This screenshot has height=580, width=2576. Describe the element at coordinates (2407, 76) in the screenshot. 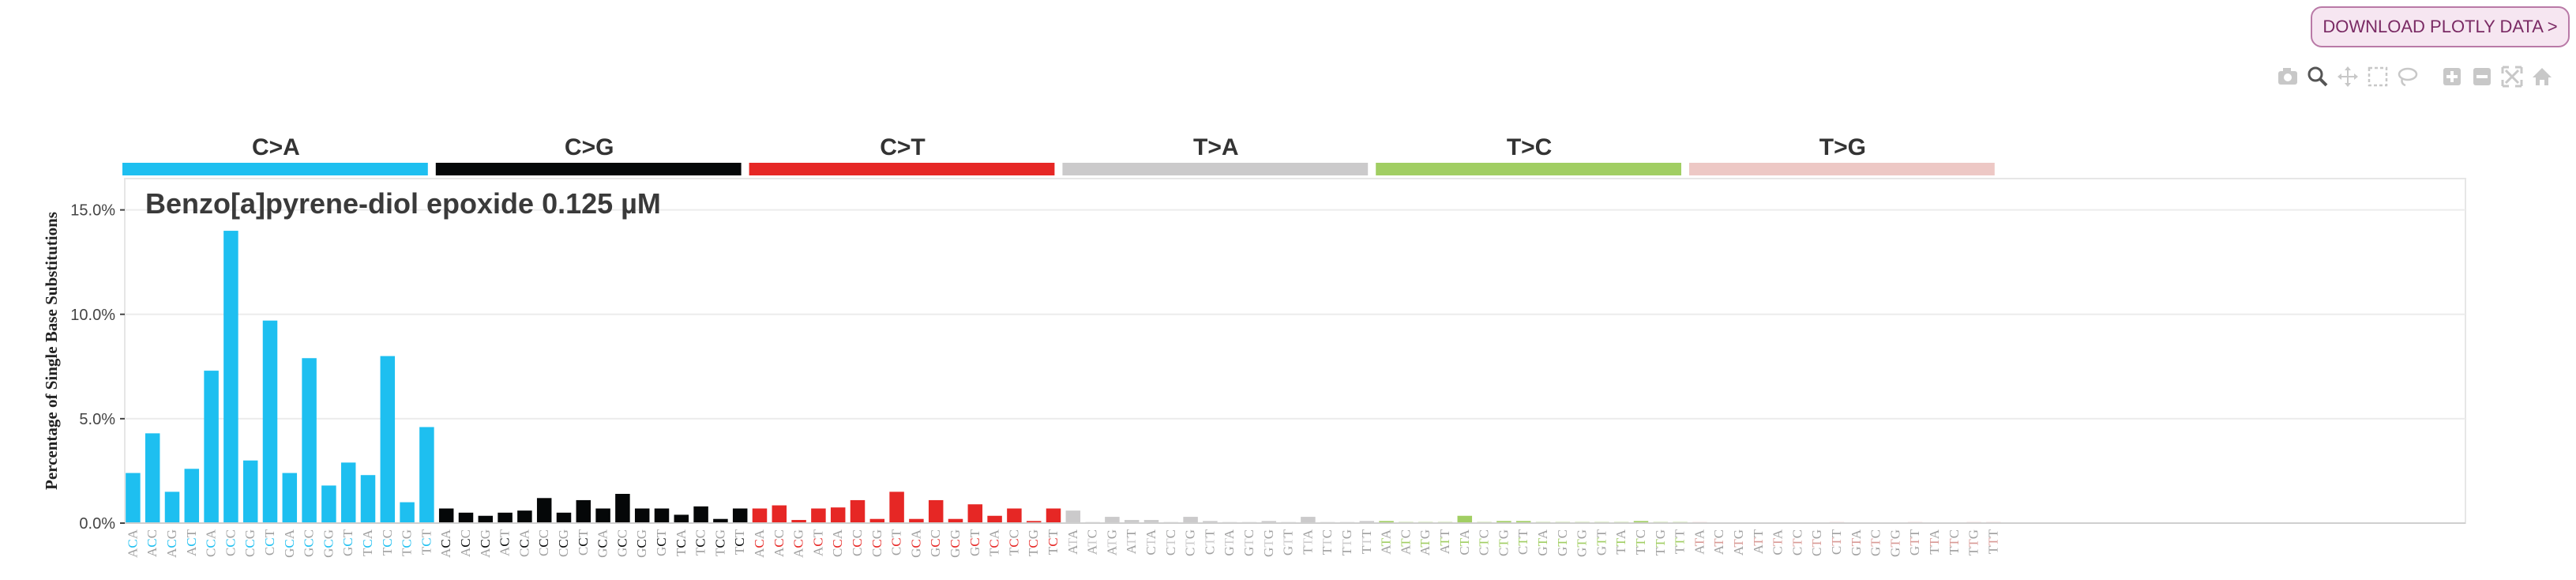

I see `lasso-icon` at that location.